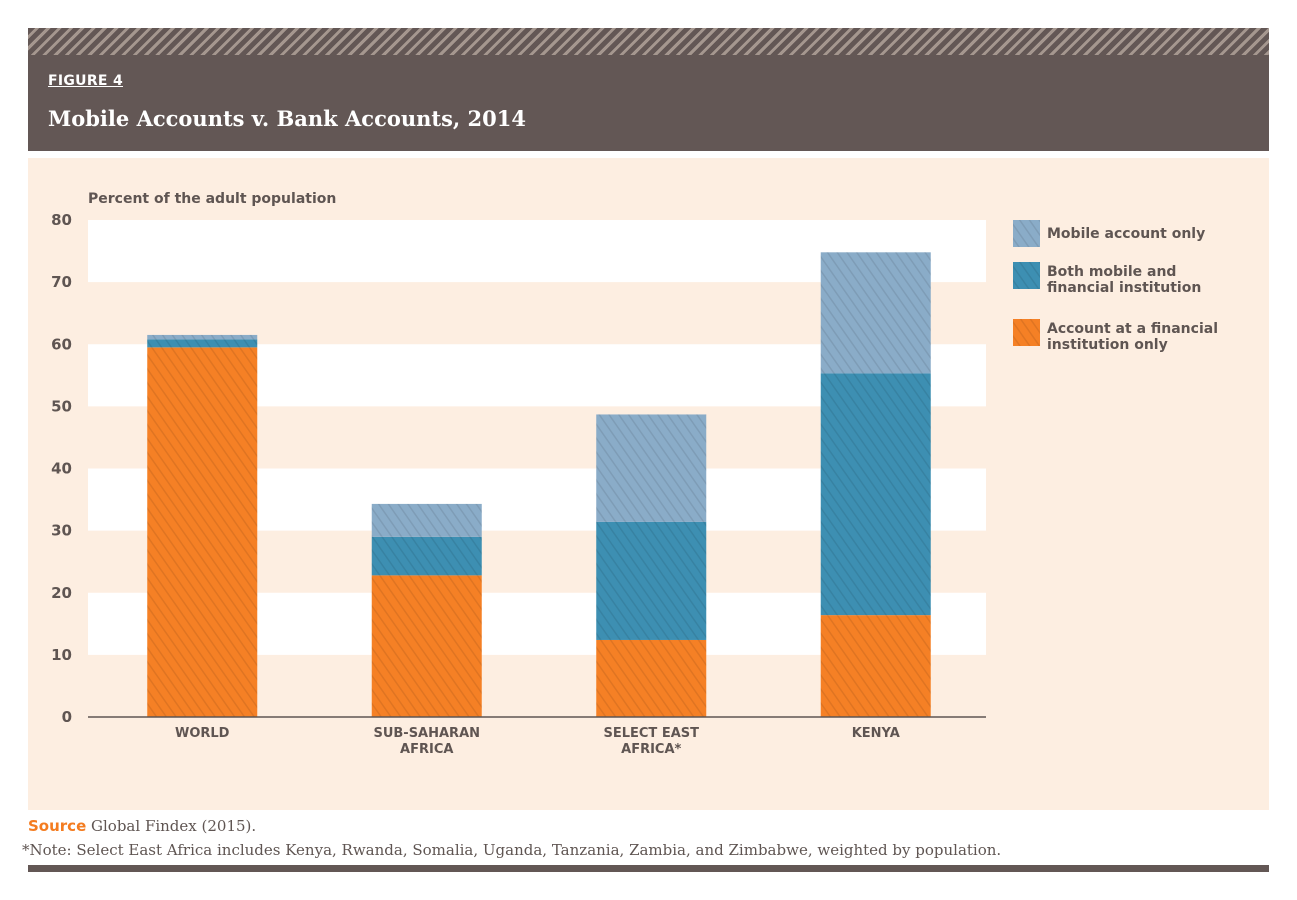 Image resolution: width=1297 pixels, height=900 pixels. I want to click on y-tick-label: 0, so click(67, 717).